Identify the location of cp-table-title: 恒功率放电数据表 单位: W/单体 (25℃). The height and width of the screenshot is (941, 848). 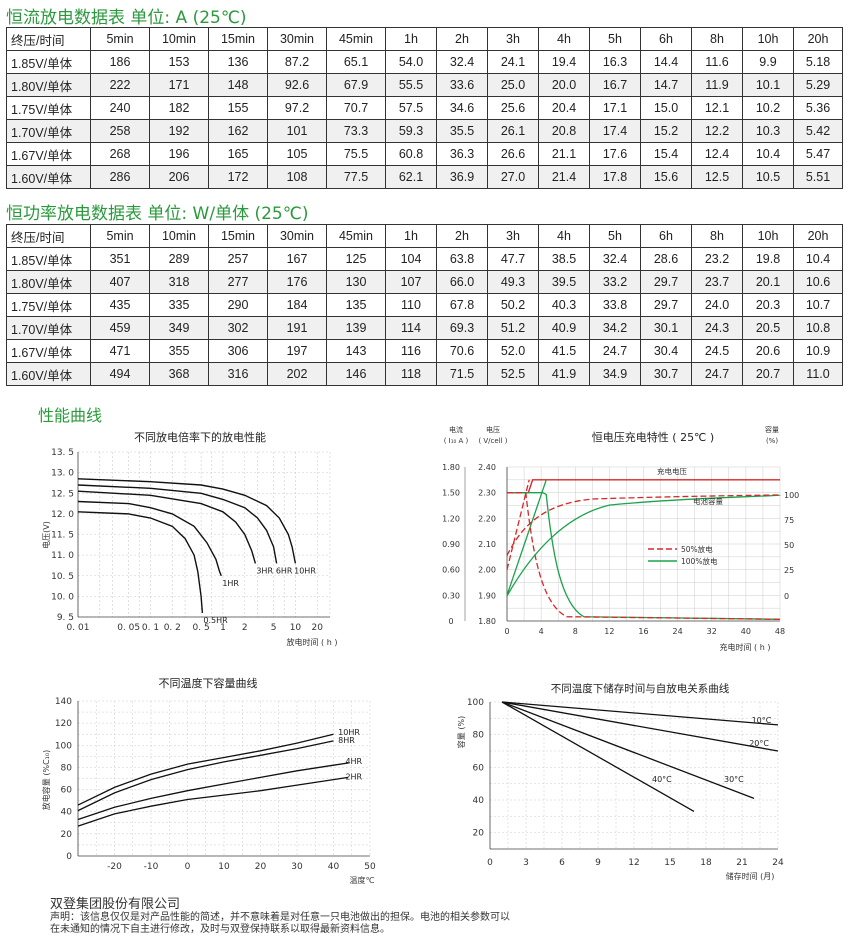
(157, 214).